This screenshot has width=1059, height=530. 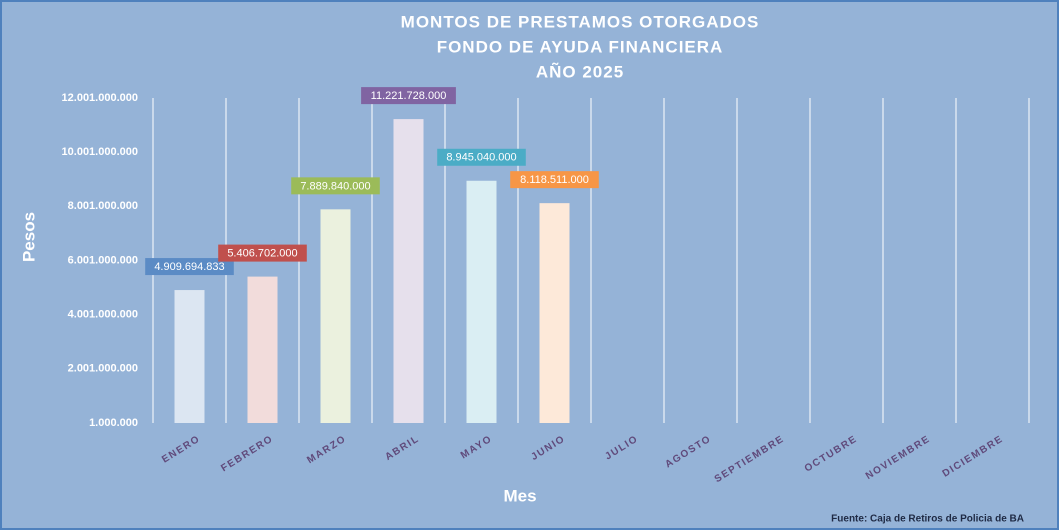 What do you see at coordinates (113, 423) in the screenshot?
I see `y-tick-label: 1.000.000` at bounding box center [113, 423].